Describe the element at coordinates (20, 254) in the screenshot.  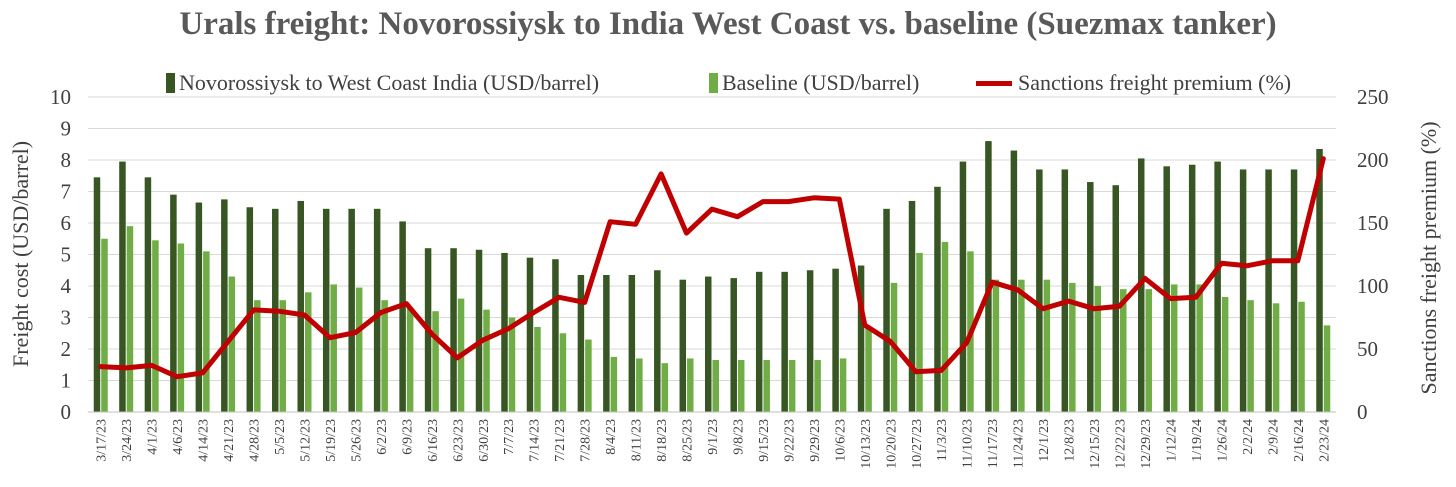
I see `y-axis-title: Freight cost (USD/barrel)` at that location.